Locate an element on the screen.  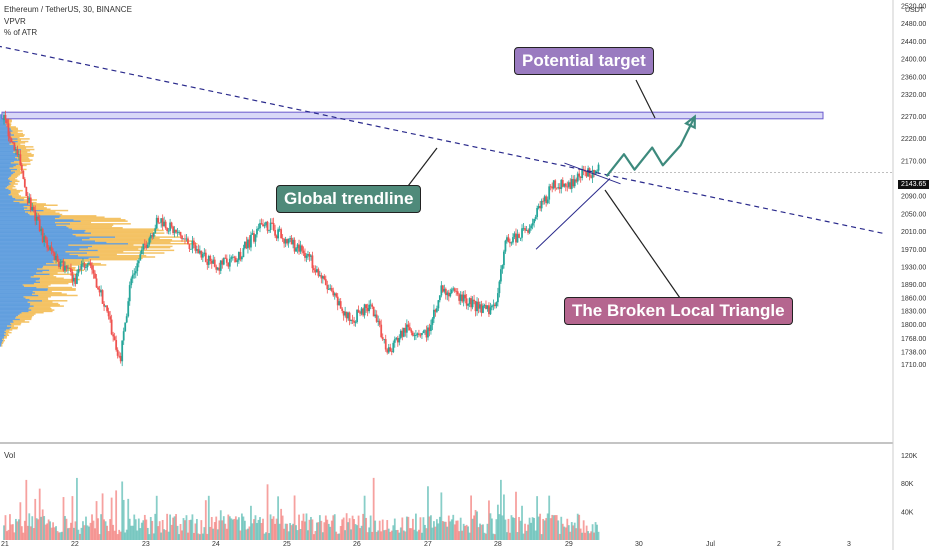
broken-triangle-callout: The Broken Local Triangle is located at coordinates (678, 311).